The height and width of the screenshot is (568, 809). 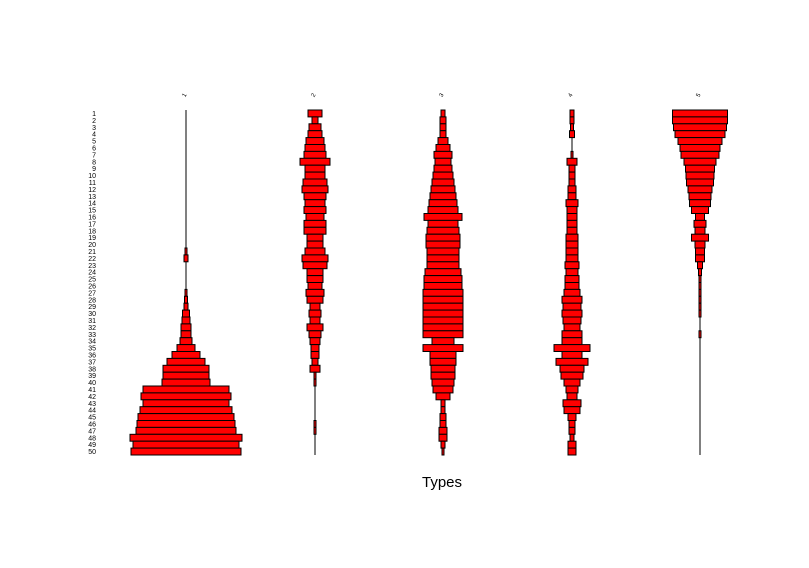 What do you see at coordinates (92, 231) in the screenshot?
I see `row-label: 18` at bounding box center [92, 231].